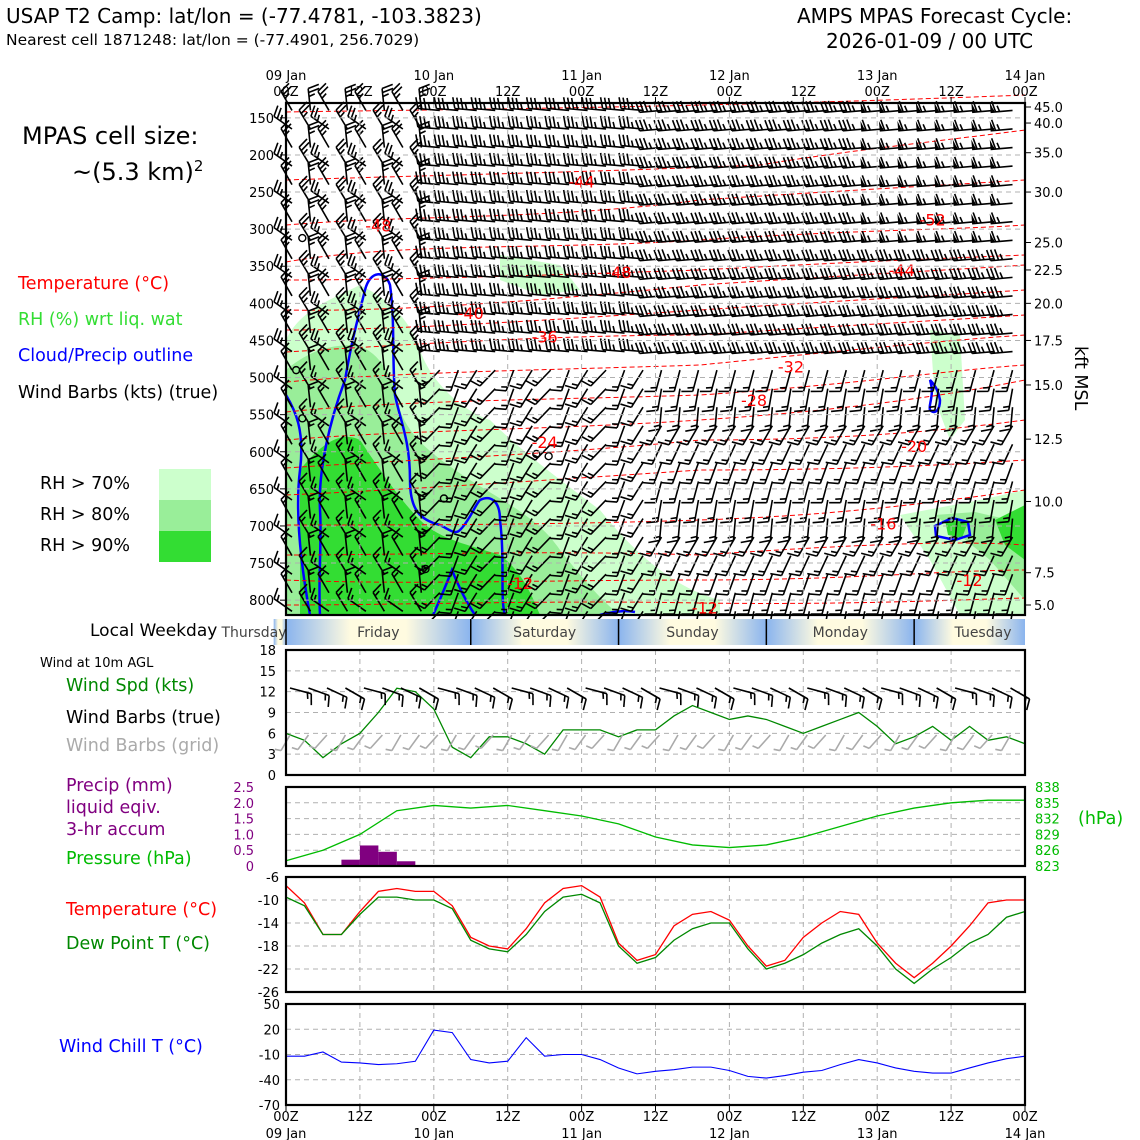  I want to click on legend-rh80-swatch, so click(185, 515).